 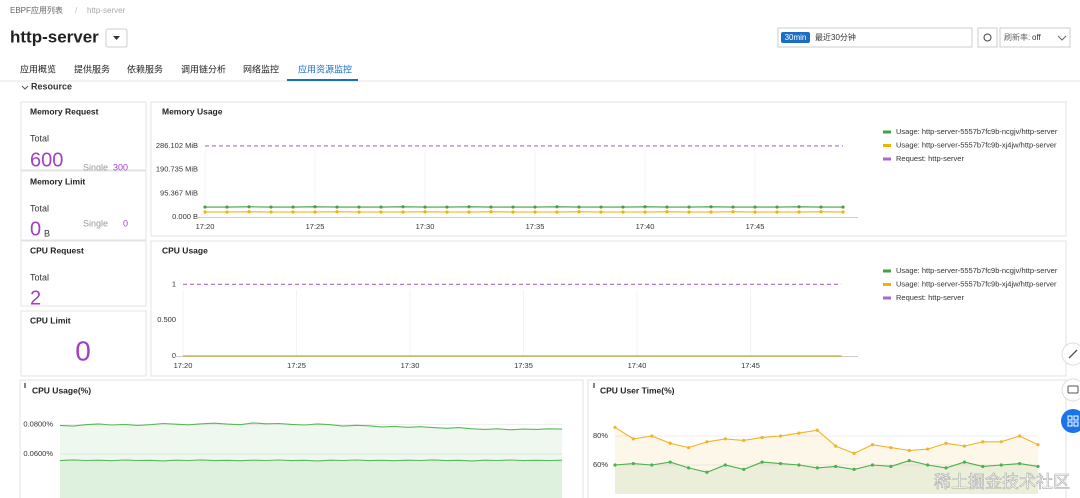 I want to click on refresh-button, so click(x=987, y=37).